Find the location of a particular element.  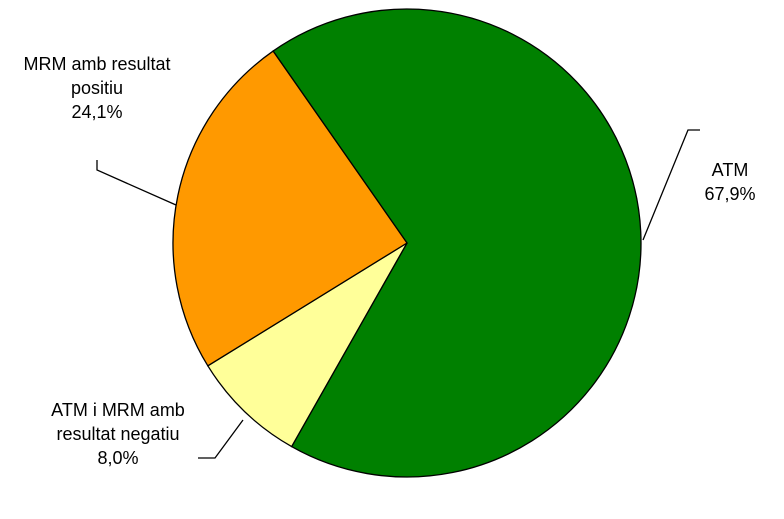

slice-label: ATM i MRM amb resultat negatiu 8,0% is located at coordinates (118, 434).